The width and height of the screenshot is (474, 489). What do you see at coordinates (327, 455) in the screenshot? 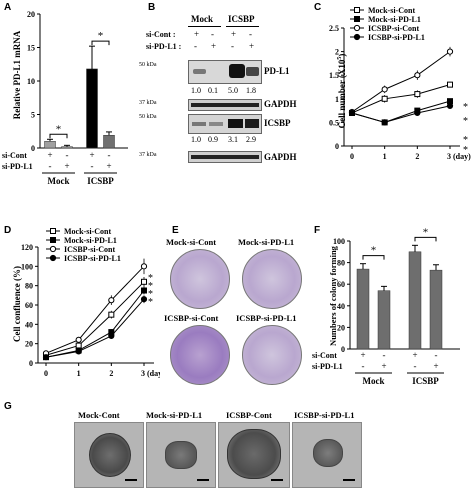
I see `spheroid-image-icsbp-si-pdl1` at bounding box center [327, 455].